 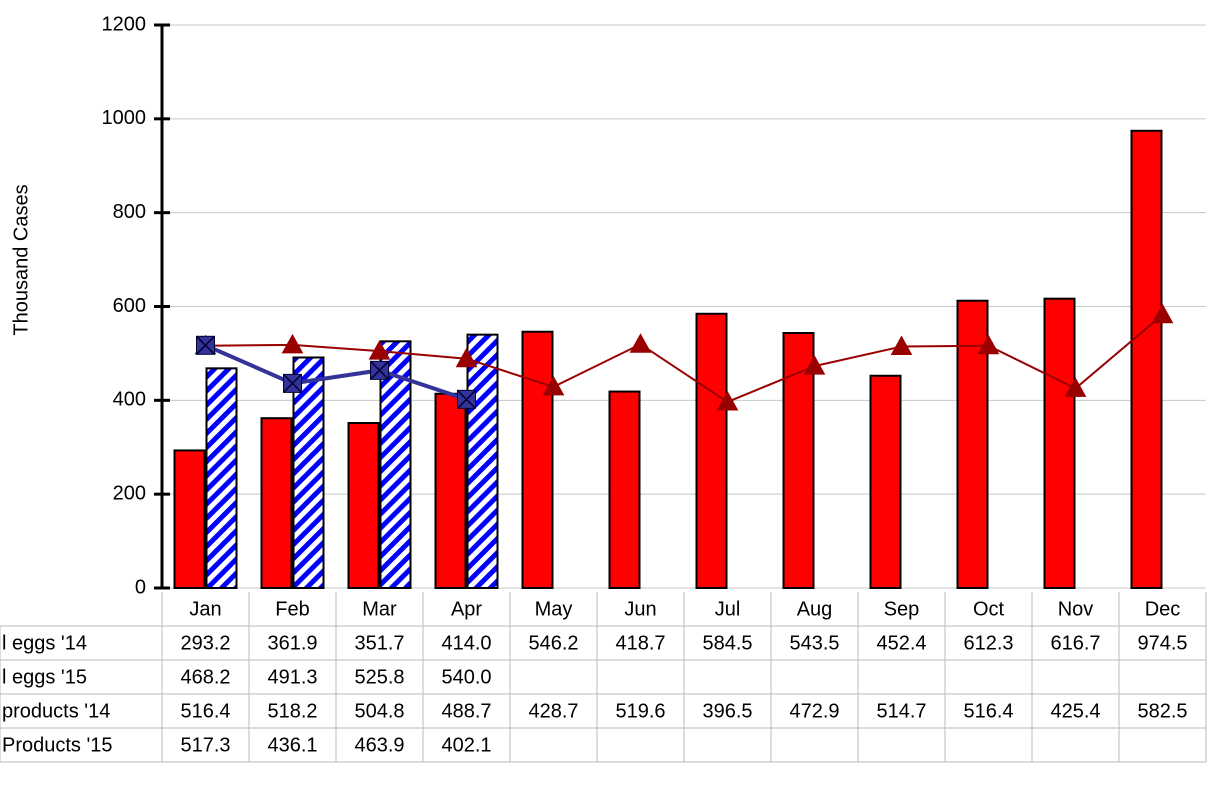 What do you see at coordinates (553, 711) in the screenshot?
I see `table-value: 428.7` at bounding box center [553, 711].